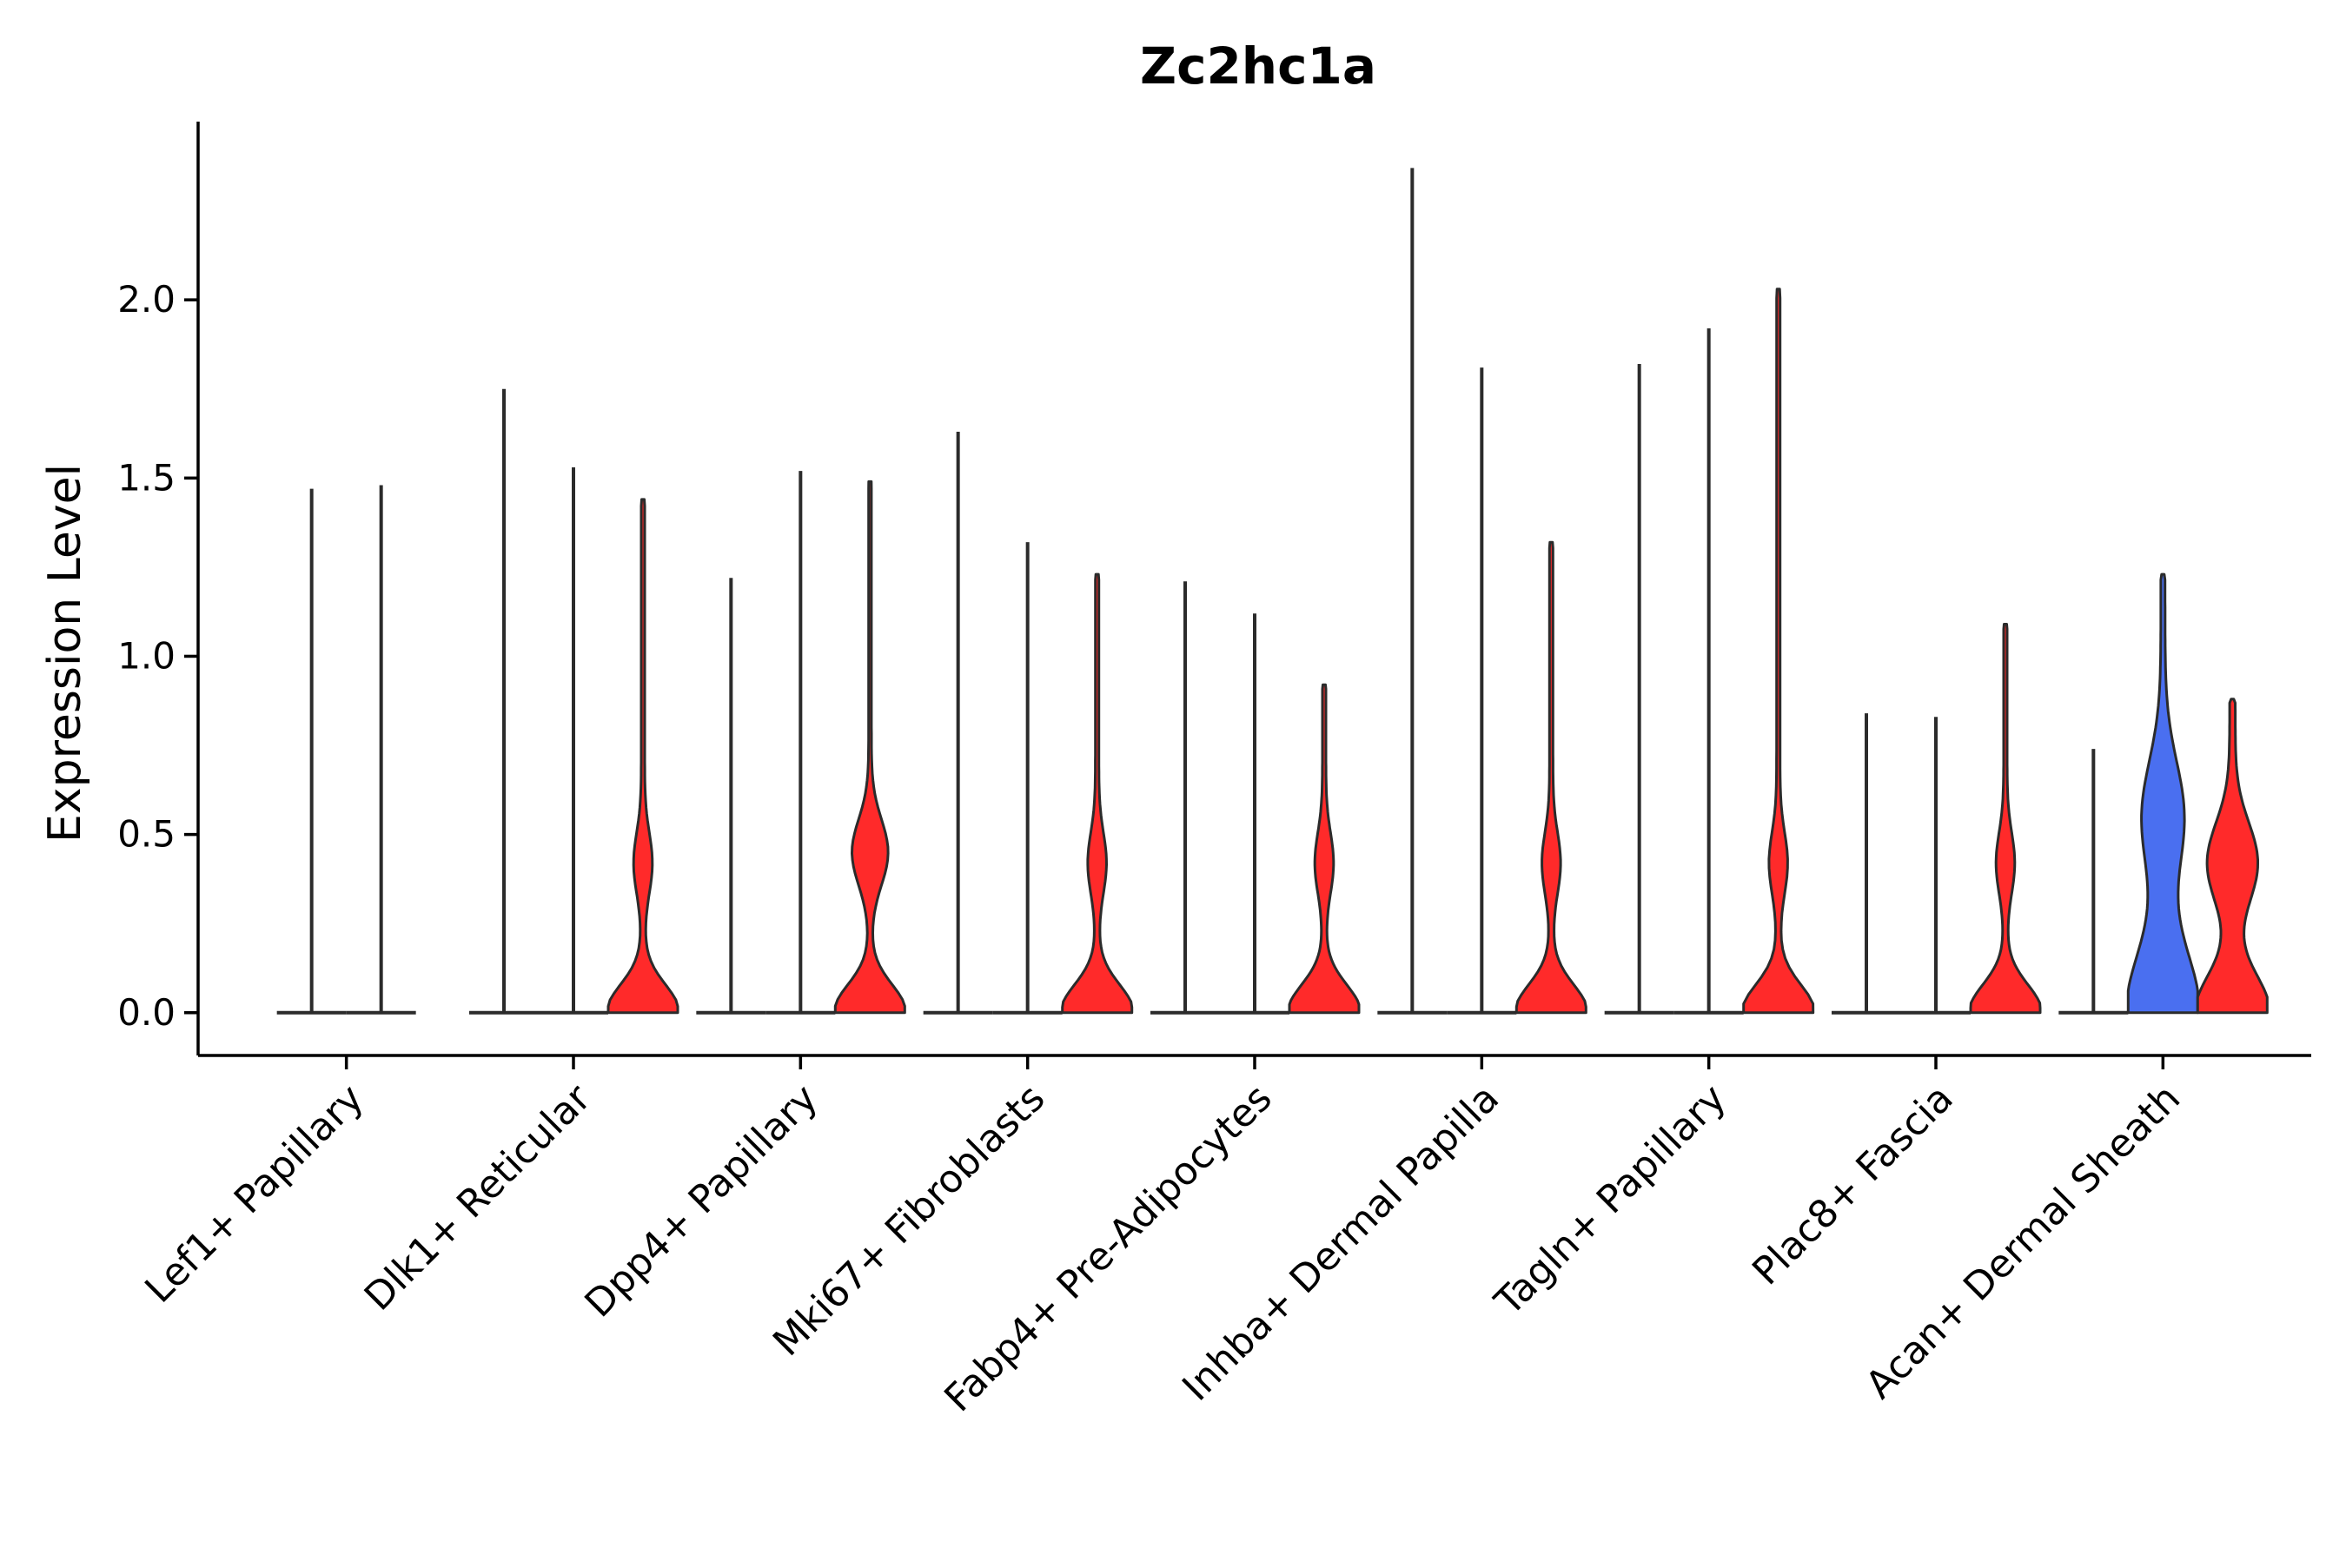 This screenshot has width=2346, height=1568. I want to click on y-tick-label-1: 0.5, so click(146, 834).